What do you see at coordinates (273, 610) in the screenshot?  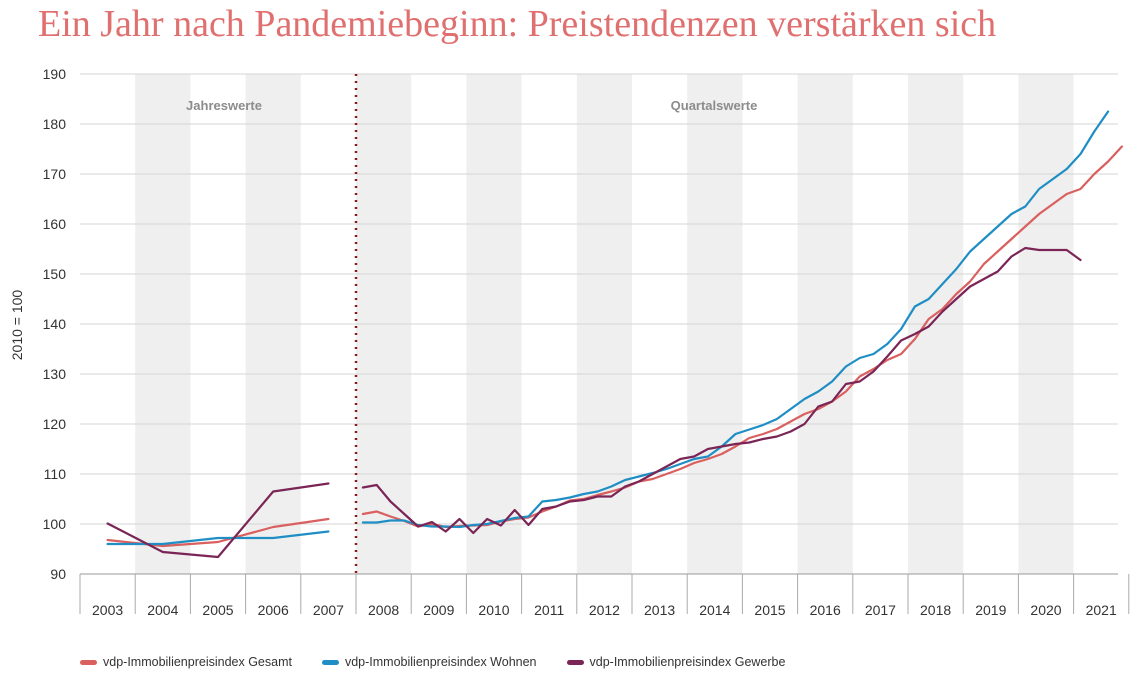 I see `x-tick-label: 2006` at bounding box center [273, 610].